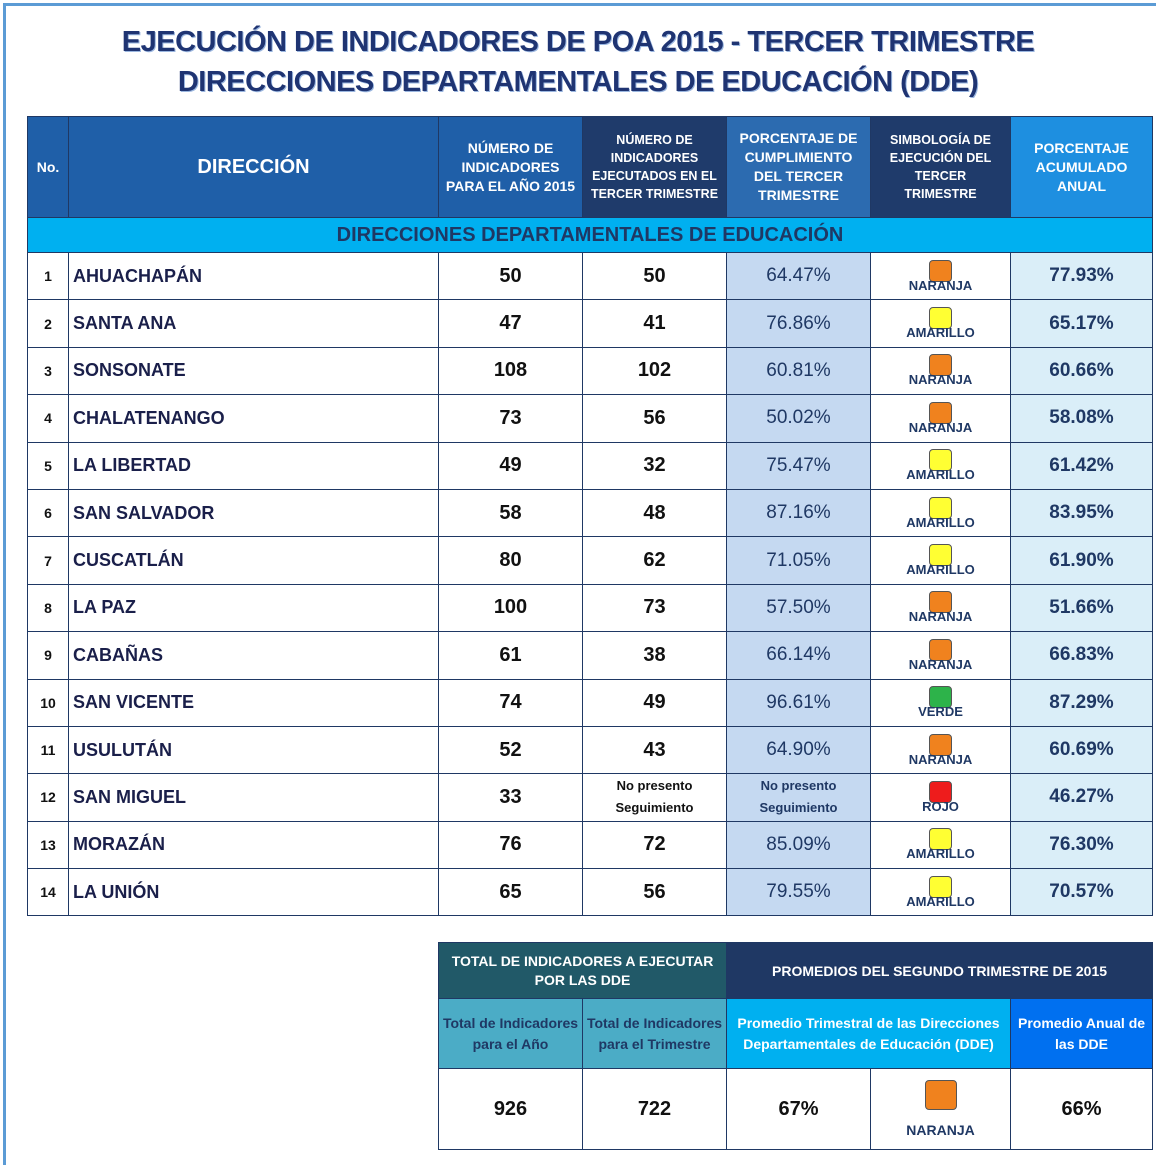 The image size is (1156, 1165). What do you see at coordinates (798, 560) in the screenshot?
I see `table-cell: 71.05%` at bounding box center [798, 560].